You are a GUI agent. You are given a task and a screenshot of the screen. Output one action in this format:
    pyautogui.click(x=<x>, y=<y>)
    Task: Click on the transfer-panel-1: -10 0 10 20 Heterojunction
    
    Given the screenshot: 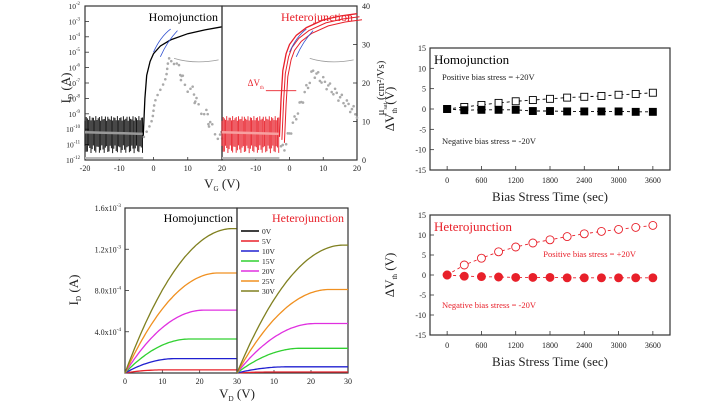 What is the action you would take?
    pyautogui.click(x=292, y=89)
    